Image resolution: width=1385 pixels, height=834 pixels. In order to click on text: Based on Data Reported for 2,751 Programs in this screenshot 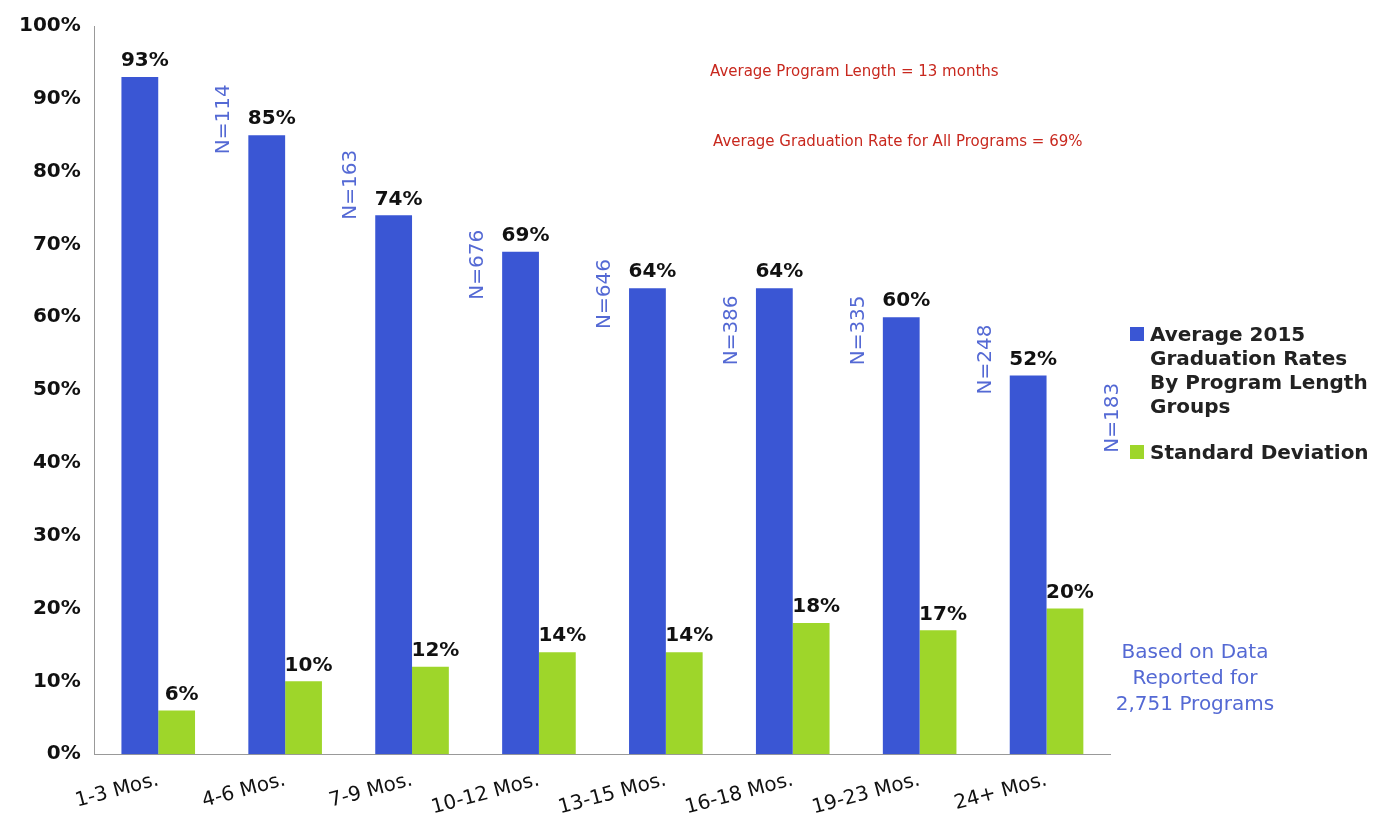, I will do `click(1195, 677)`.